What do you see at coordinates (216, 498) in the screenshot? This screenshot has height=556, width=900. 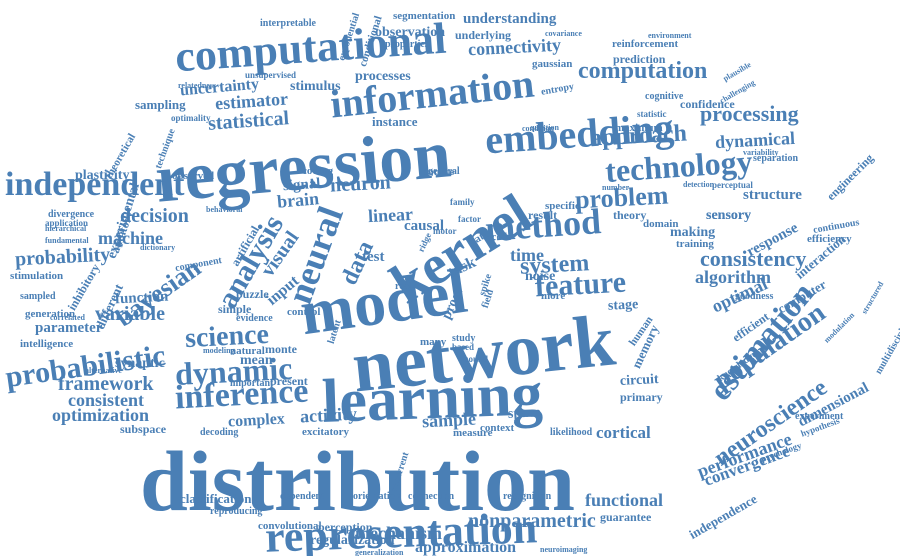 I see `word-classification: classification` at bounding box center [216, 498].